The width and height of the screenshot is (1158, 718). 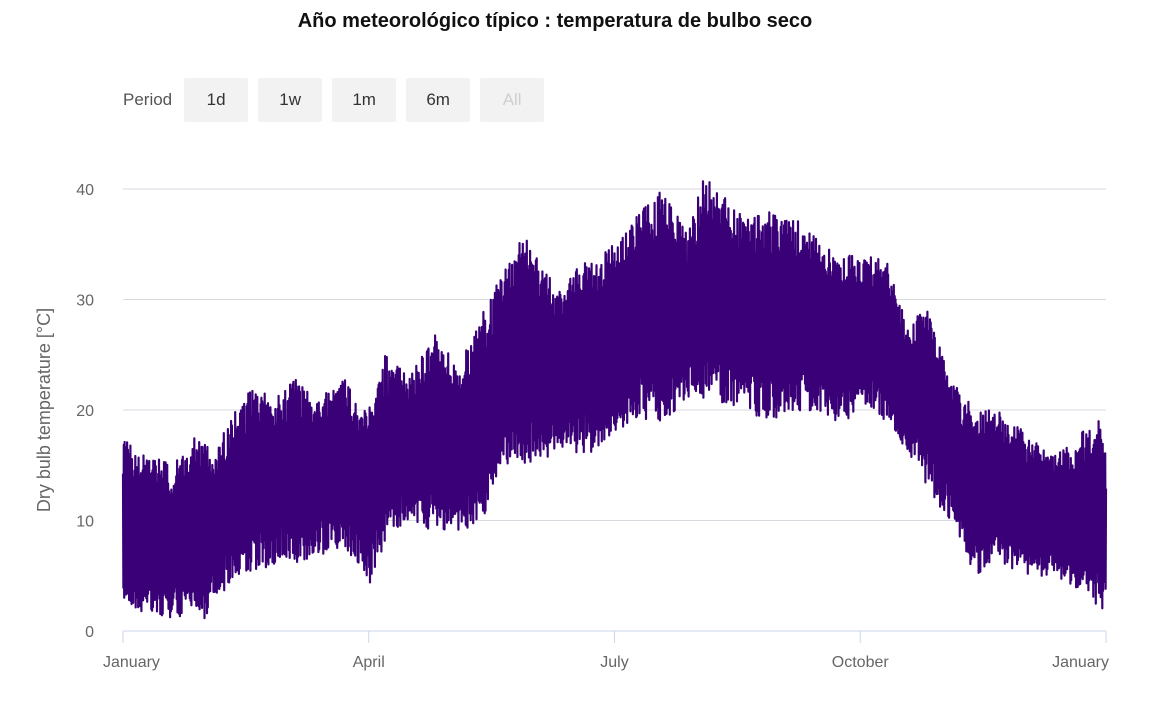 I want to click on range-button-all: All, so click(x=512, y=100).